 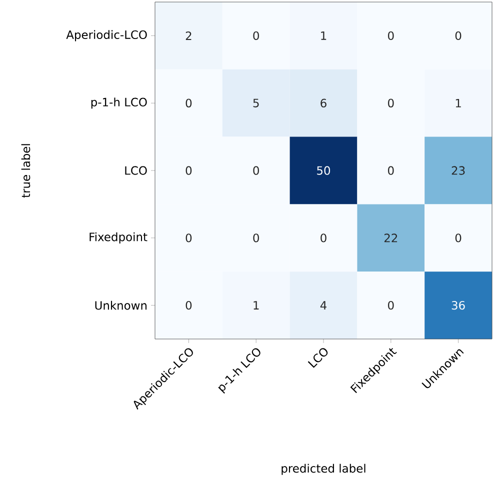 What do you see at coordinates (323, 170) in the screenshot?
I see `data-label: 50` at bounding box center [323, 170].